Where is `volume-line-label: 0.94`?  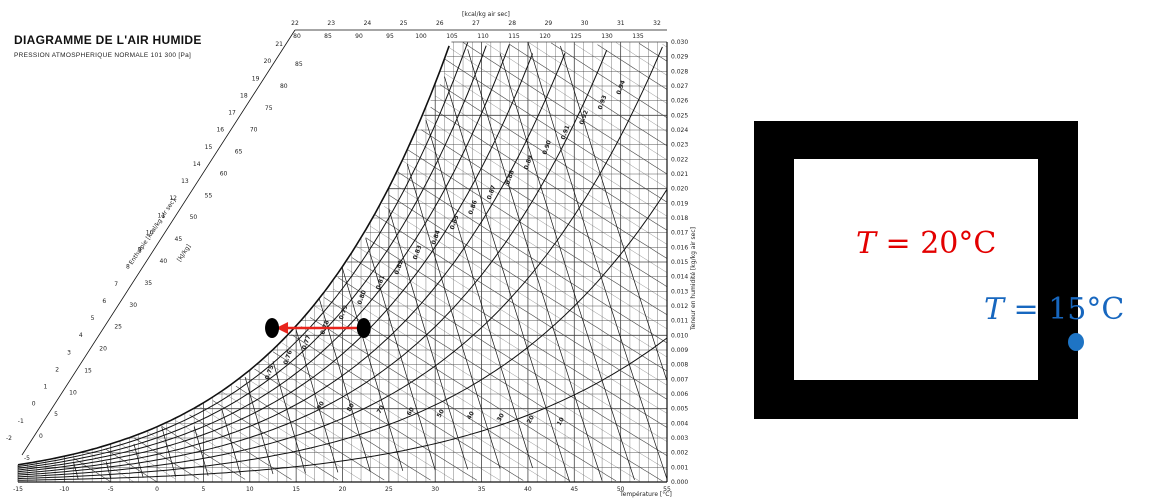 volume-line-label: 0.94 is located at coordinates (621, 87).